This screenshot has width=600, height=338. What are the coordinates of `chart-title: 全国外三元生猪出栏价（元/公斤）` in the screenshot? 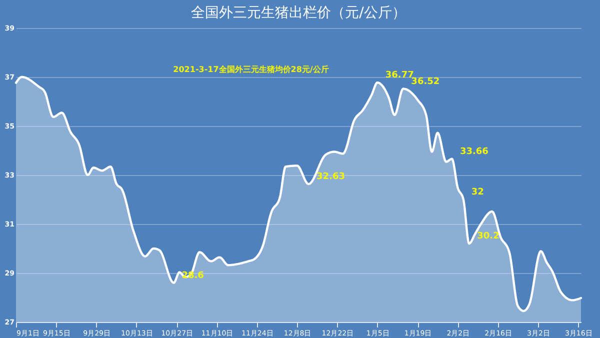 It's located at (298, 13).